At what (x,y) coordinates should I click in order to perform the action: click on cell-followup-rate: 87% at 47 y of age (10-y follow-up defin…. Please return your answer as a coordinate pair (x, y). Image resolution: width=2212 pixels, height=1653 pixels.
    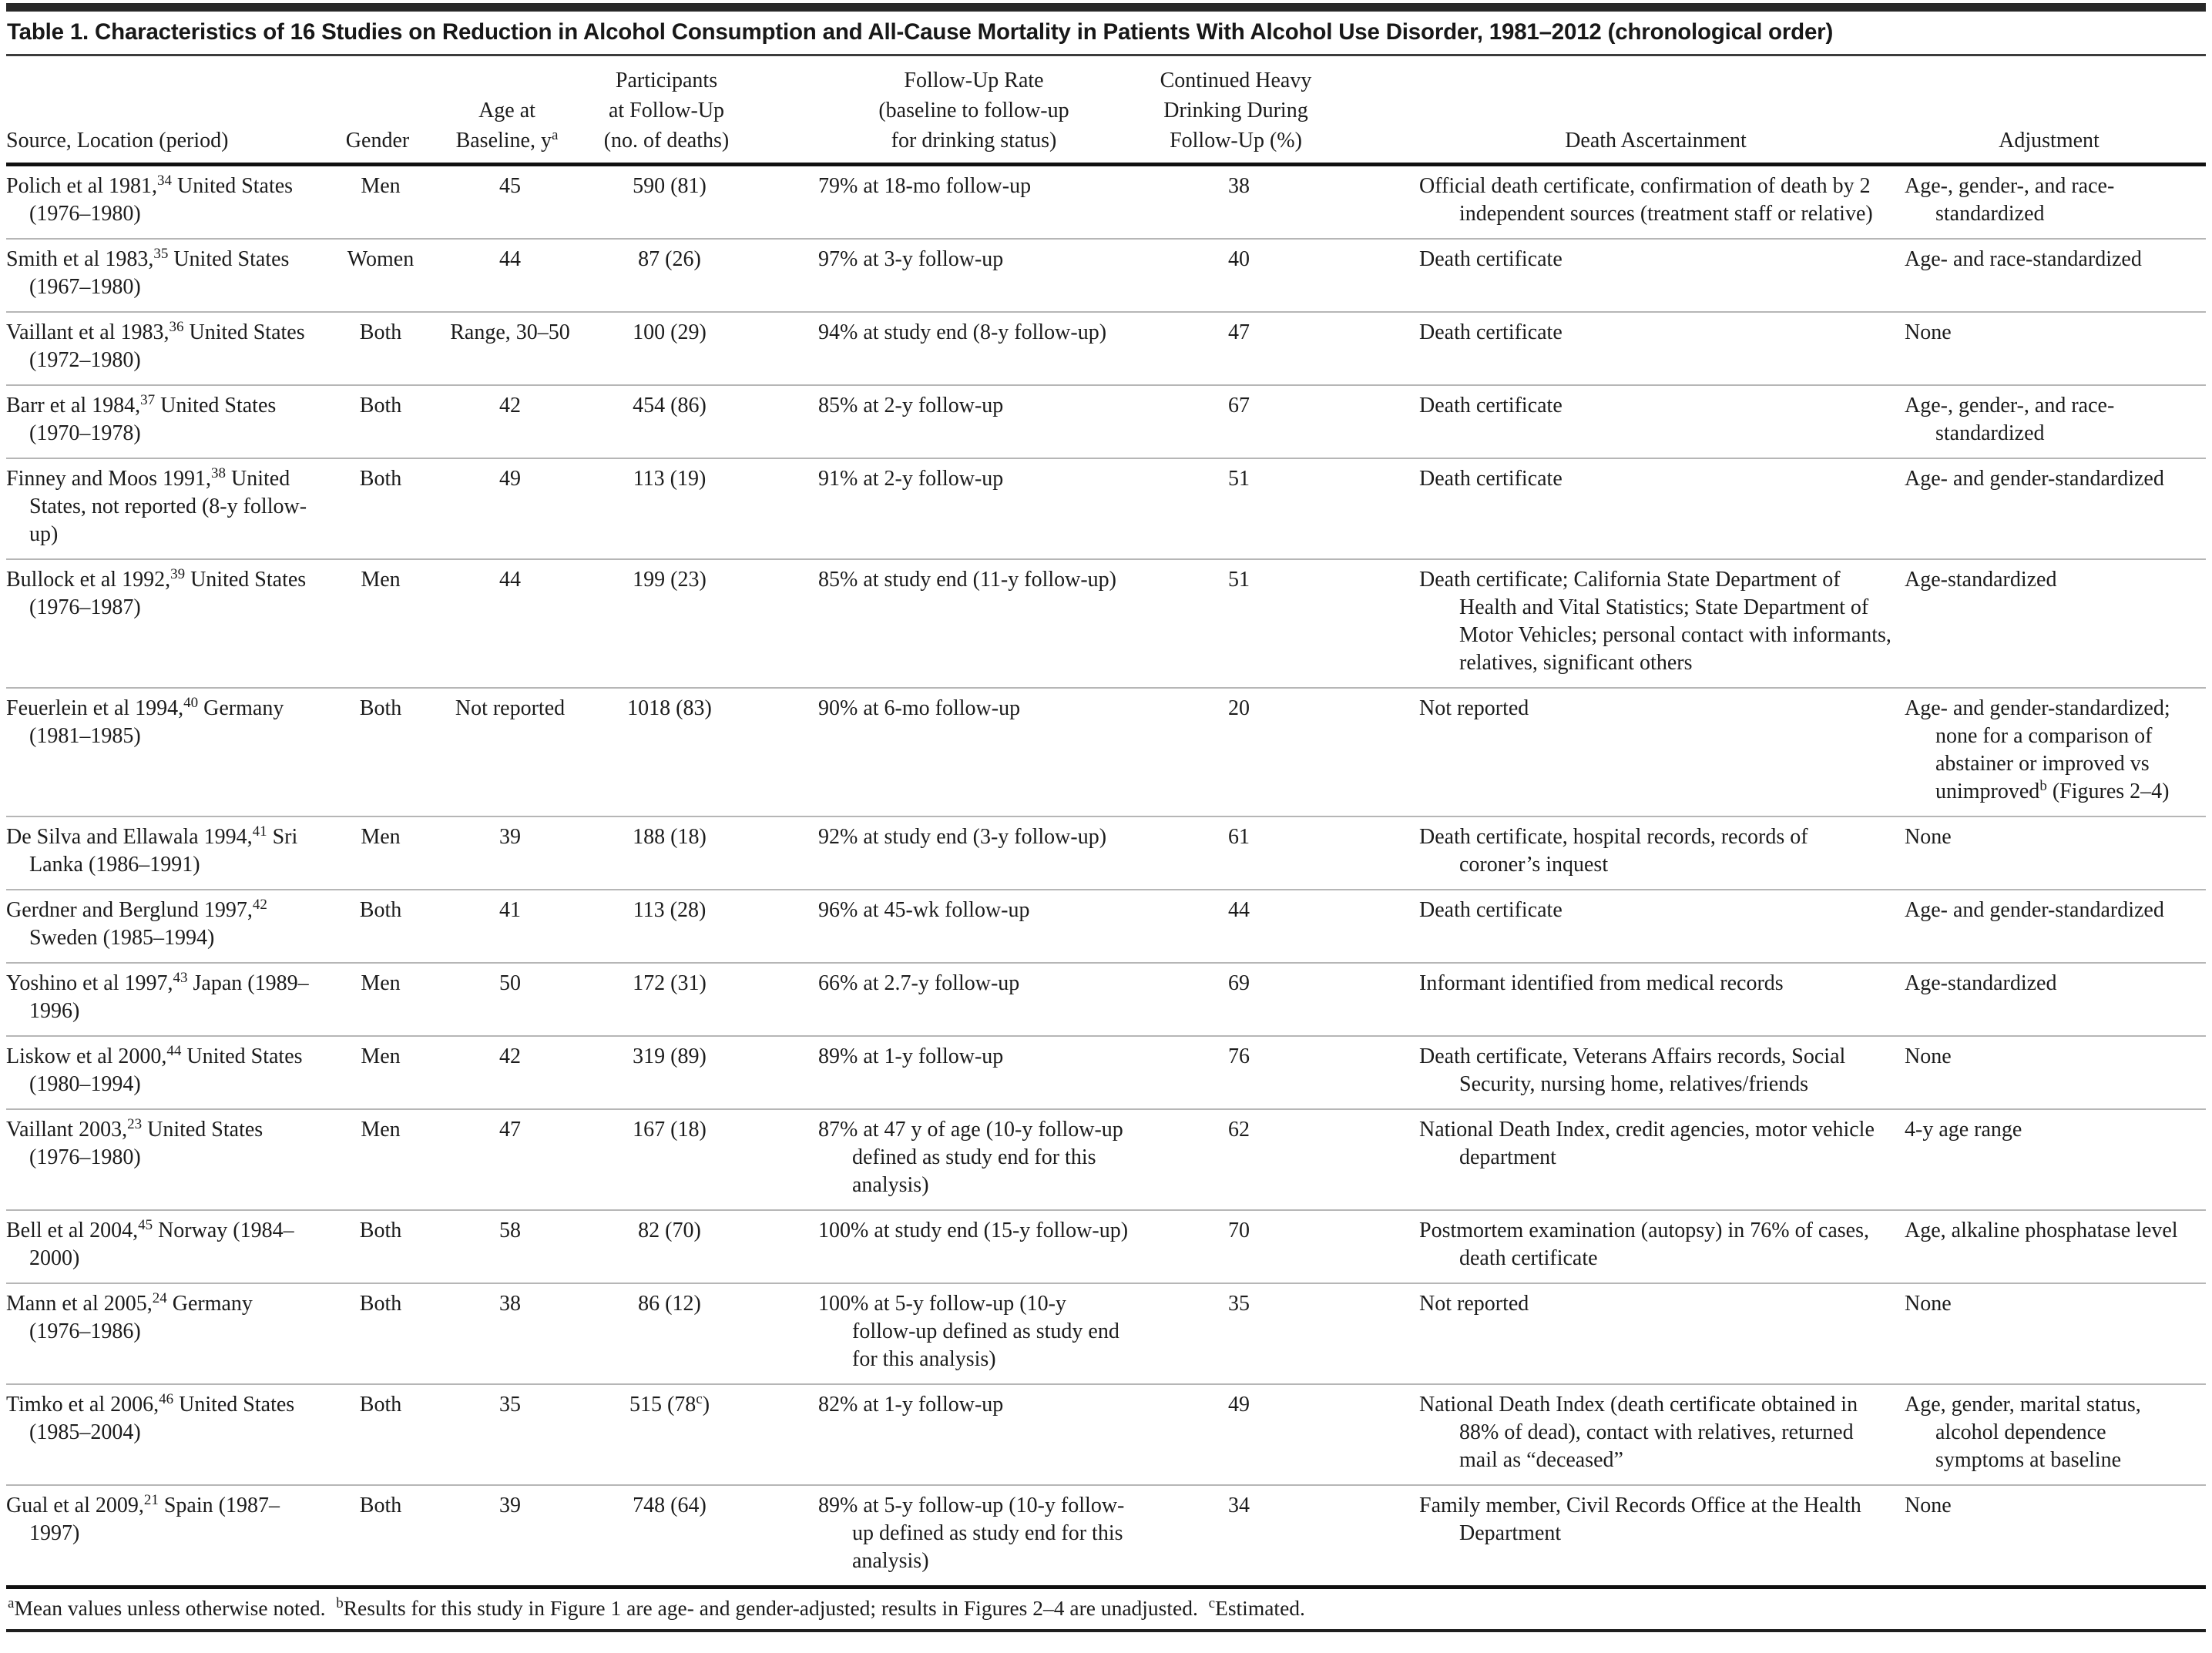
    Looking at the image, I should click on (949, 1159).